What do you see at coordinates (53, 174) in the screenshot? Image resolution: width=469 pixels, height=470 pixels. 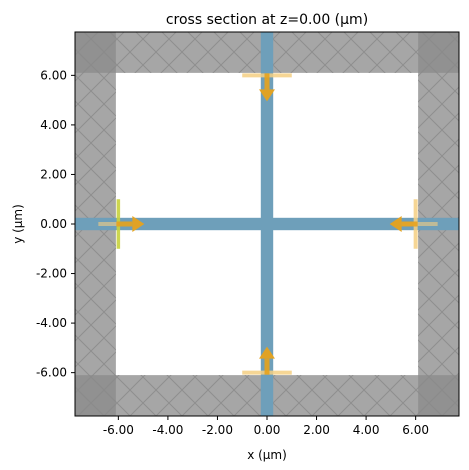 I see `y-tick-label: 2.00` at bounding box center [53, 174].